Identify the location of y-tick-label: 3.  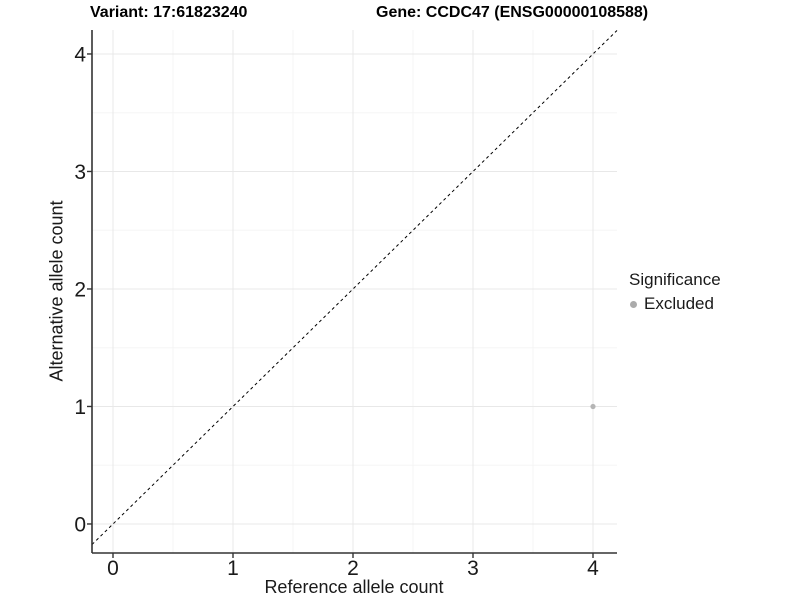
(80, 172).